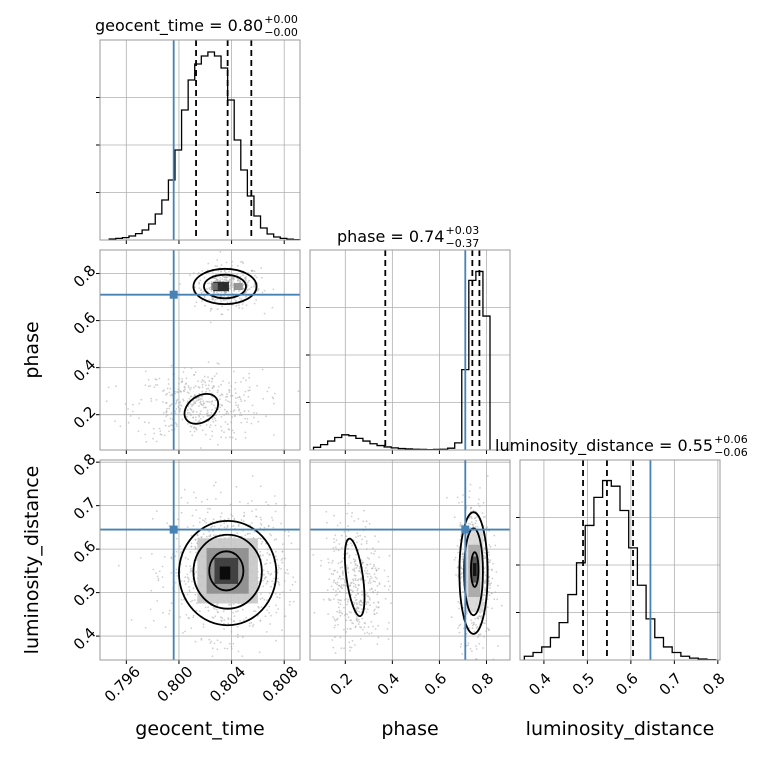  I want to click on xaxis-label-phase: phase, so click(409, 729).